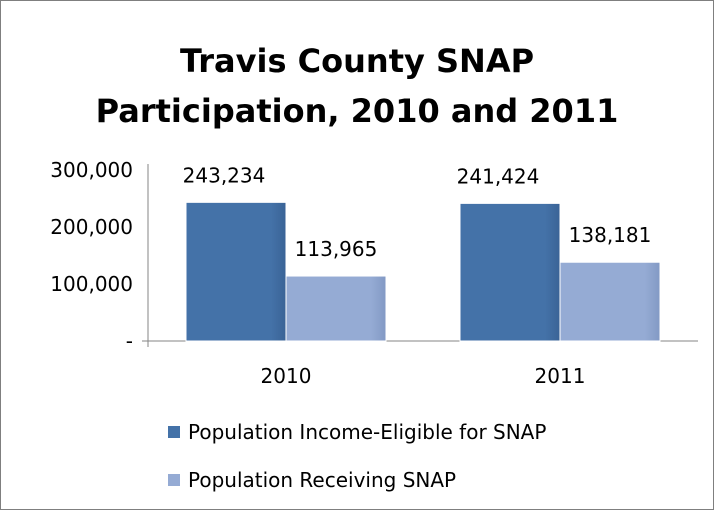 The width and height of the screenshot is (714, 514). Describe the element at coordinates (91, 227) in the screenshot. I see `y-tick-label-2: 200,000` at that location.